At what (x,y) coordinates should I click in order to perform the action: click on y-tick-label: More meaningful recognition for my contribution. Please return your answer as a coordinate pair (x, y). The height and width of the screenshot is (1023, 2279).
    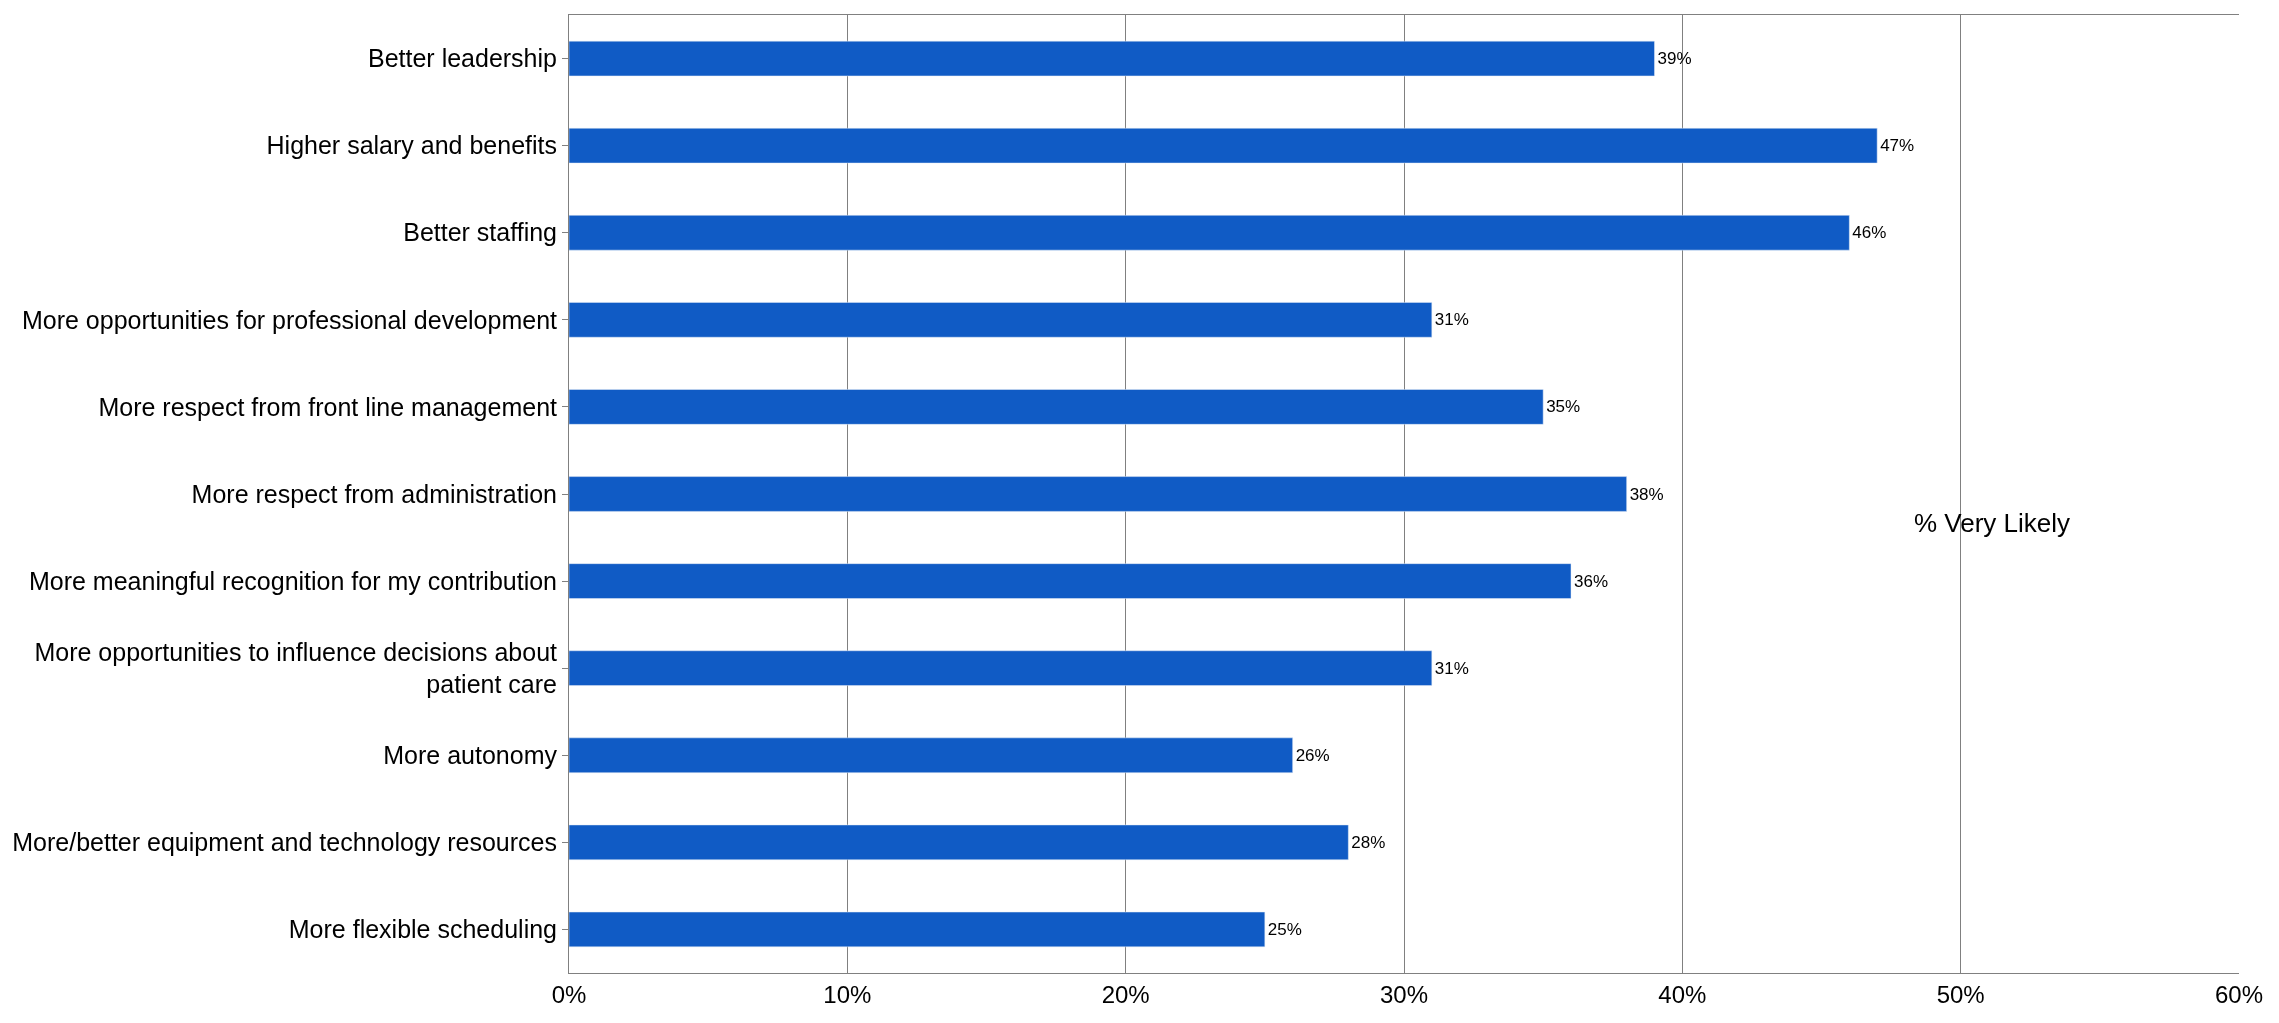
    Looking at the image, I should click on (292, 580).